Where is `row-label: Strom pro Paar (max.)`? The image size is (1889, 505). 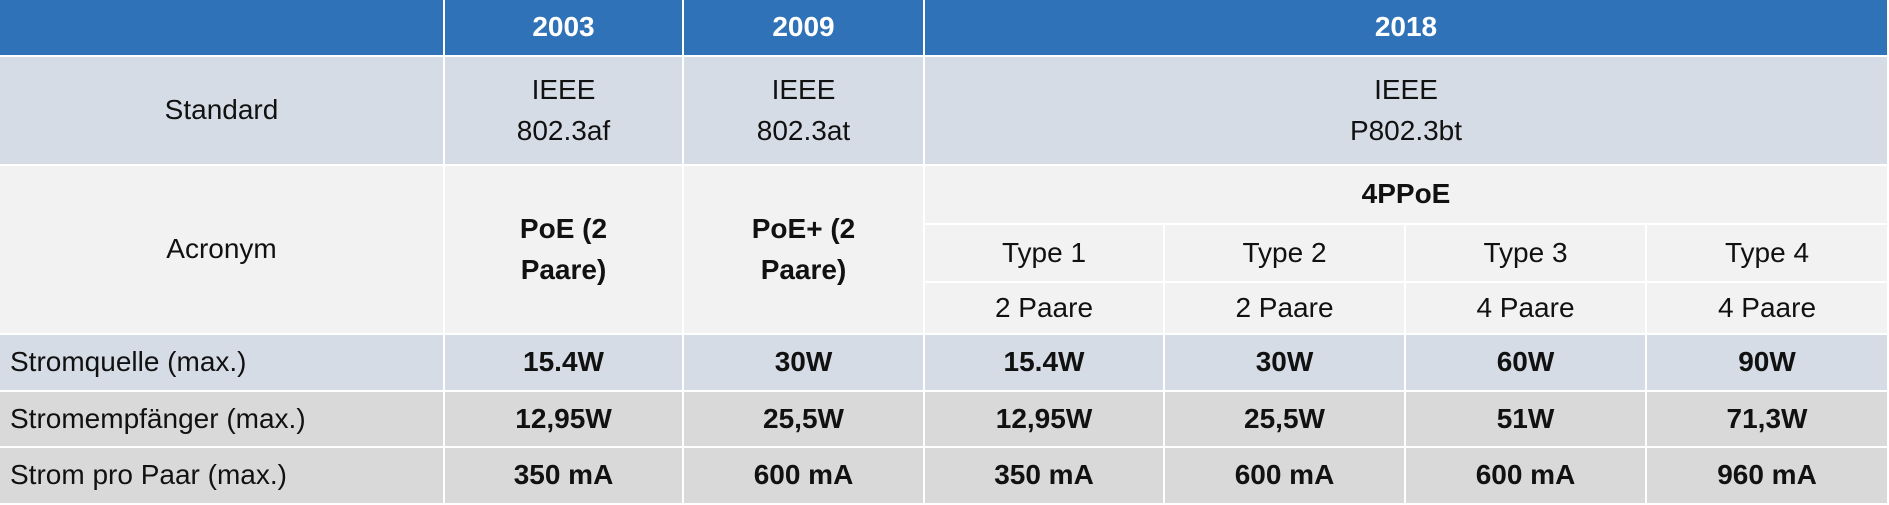
row-label: Strom pro Paar (max.) is located at coordinates (222, 476).